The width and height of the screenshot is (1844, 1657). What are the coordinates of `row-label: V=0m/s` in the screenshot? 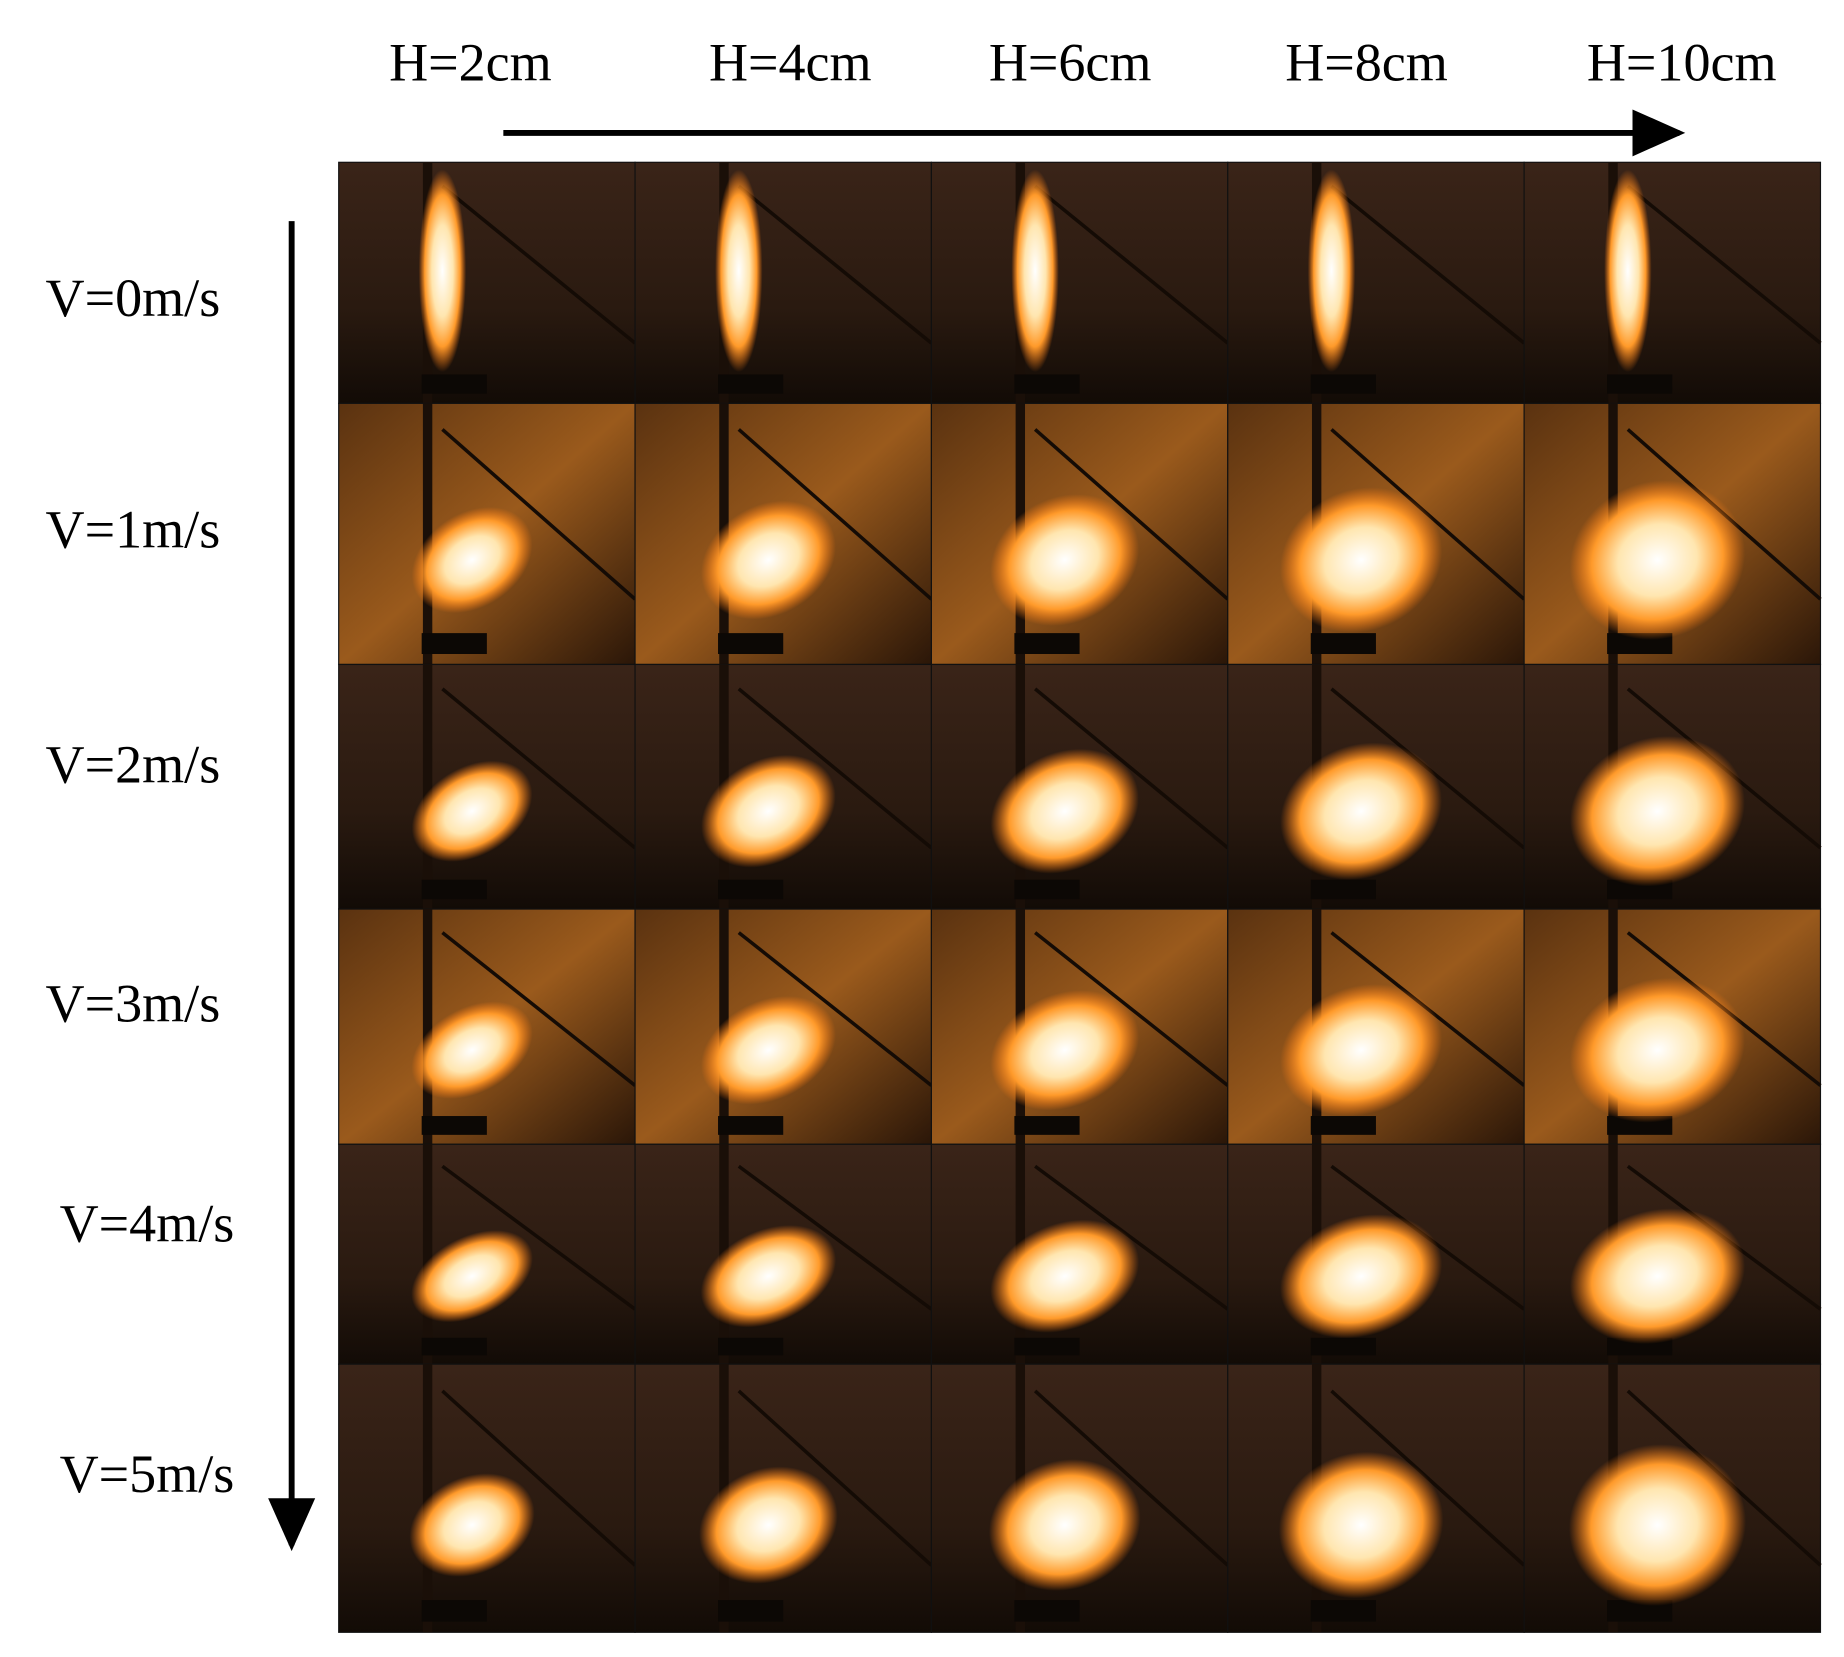 It's located at (133, 298).